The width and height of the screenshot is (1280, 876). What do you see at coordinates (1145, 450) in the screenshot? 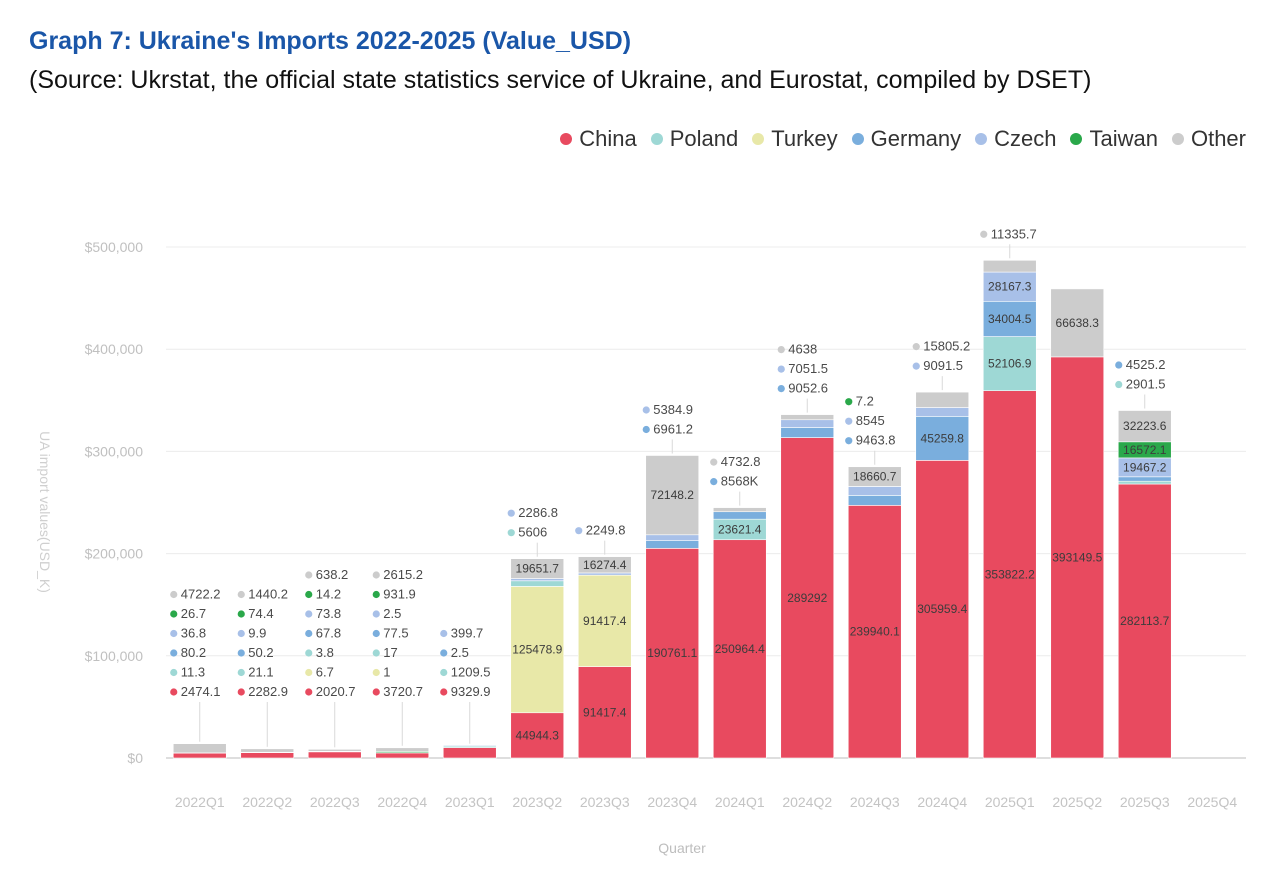
I see `data-label: 16572.1` at bounding box center [1145, 450].